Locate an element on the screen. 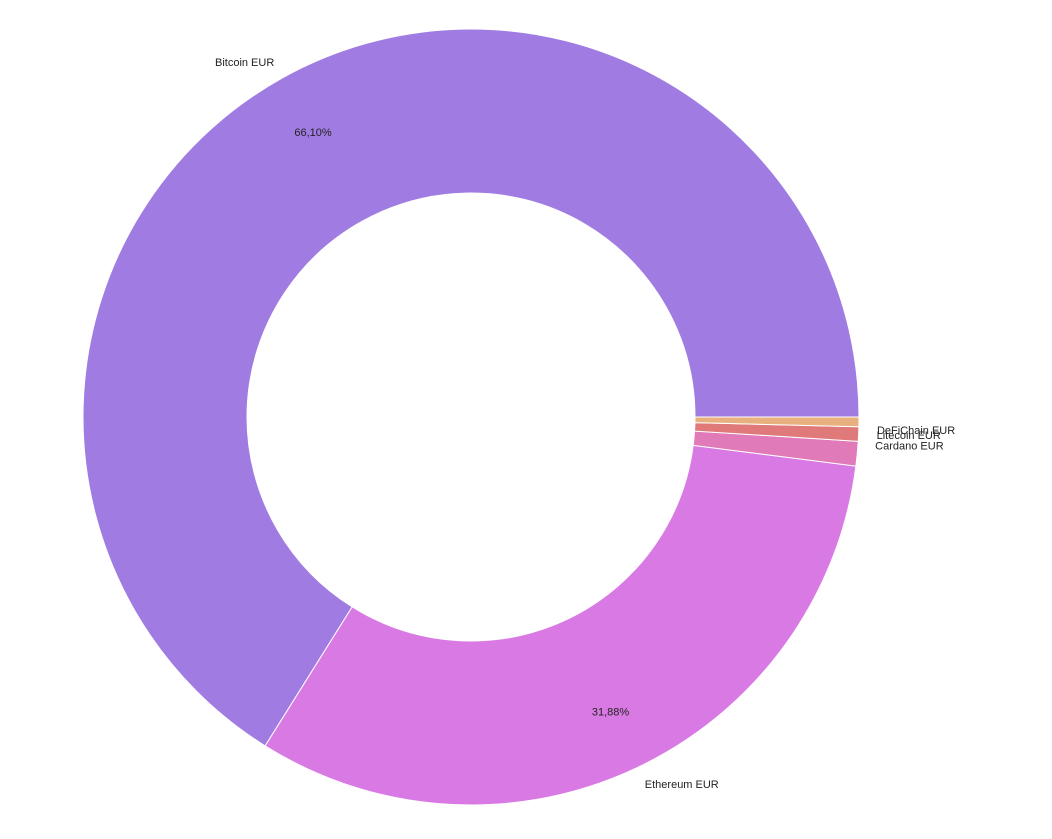 The height and width of the screenshot is (839, 1052). value-label-ethereum-eur: 31,88% is located at coordinates (611, 713).